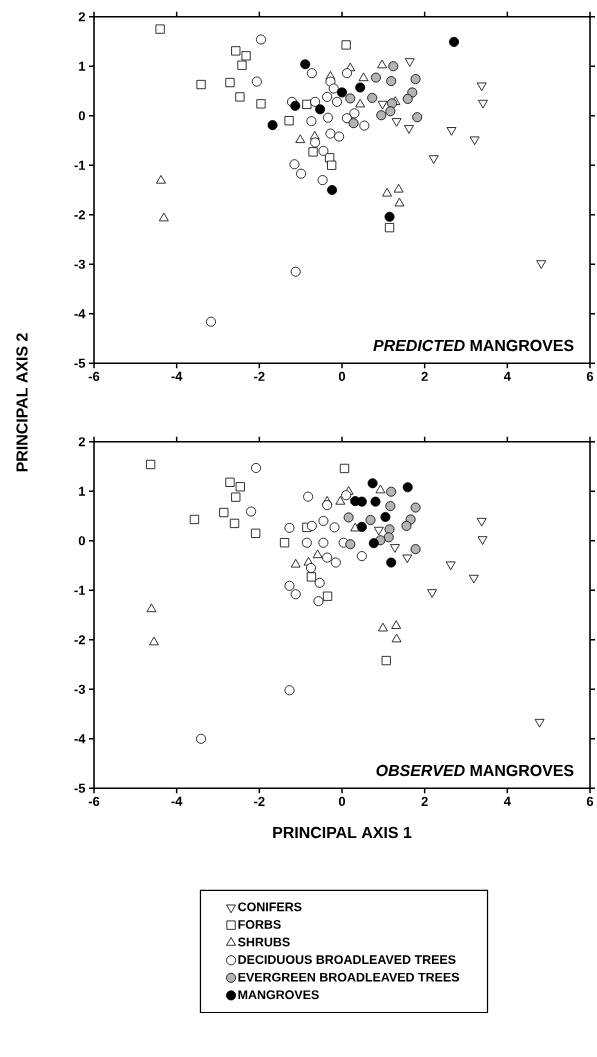 This screenshot has width=597, height=1057. What do you see at coordinates (349, 977) in the screenshot?
I see `legend-label: EVERGREEN BROADLEAVED TREES` at bounding box center [349, 977].